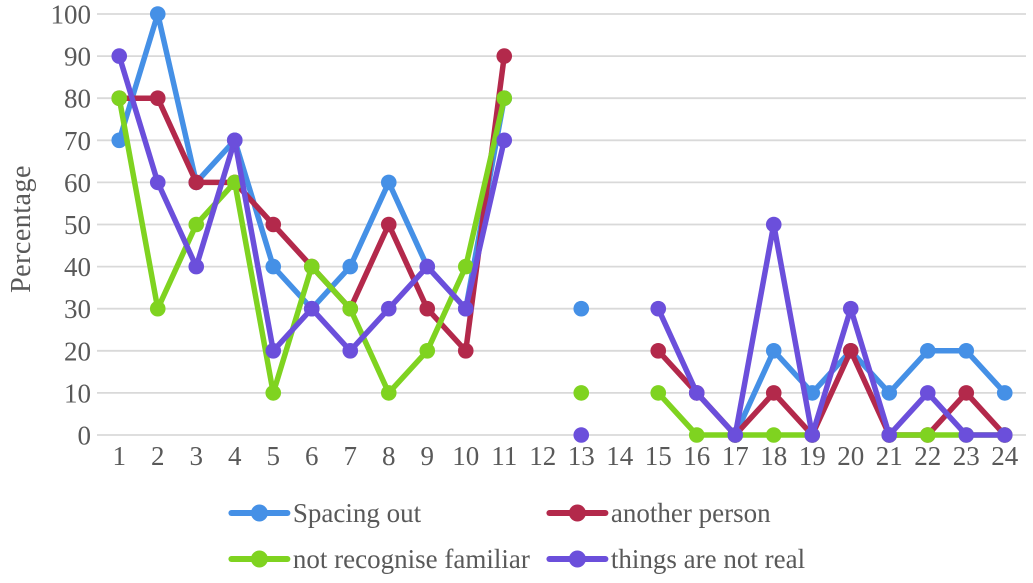 The height and width of the screenshot is (583, 1033). What do you see at coordinates (235, 456) in the screenshot?
I see `x-tick-label: 4` at bounding box center [235, 456].